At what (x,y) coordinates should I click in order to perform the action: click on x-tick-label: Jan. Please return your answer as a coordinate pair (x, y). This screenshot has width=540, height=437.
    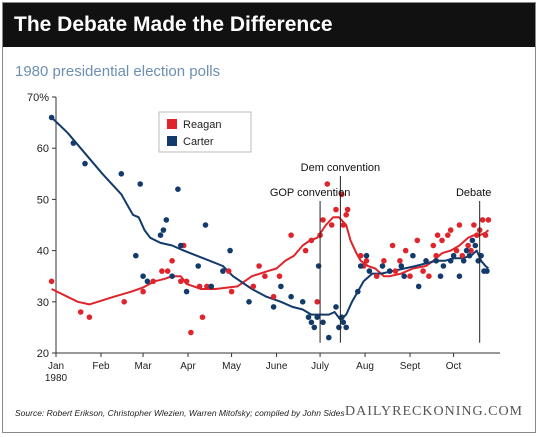
    Looking at the image, I should click on (56, 366).